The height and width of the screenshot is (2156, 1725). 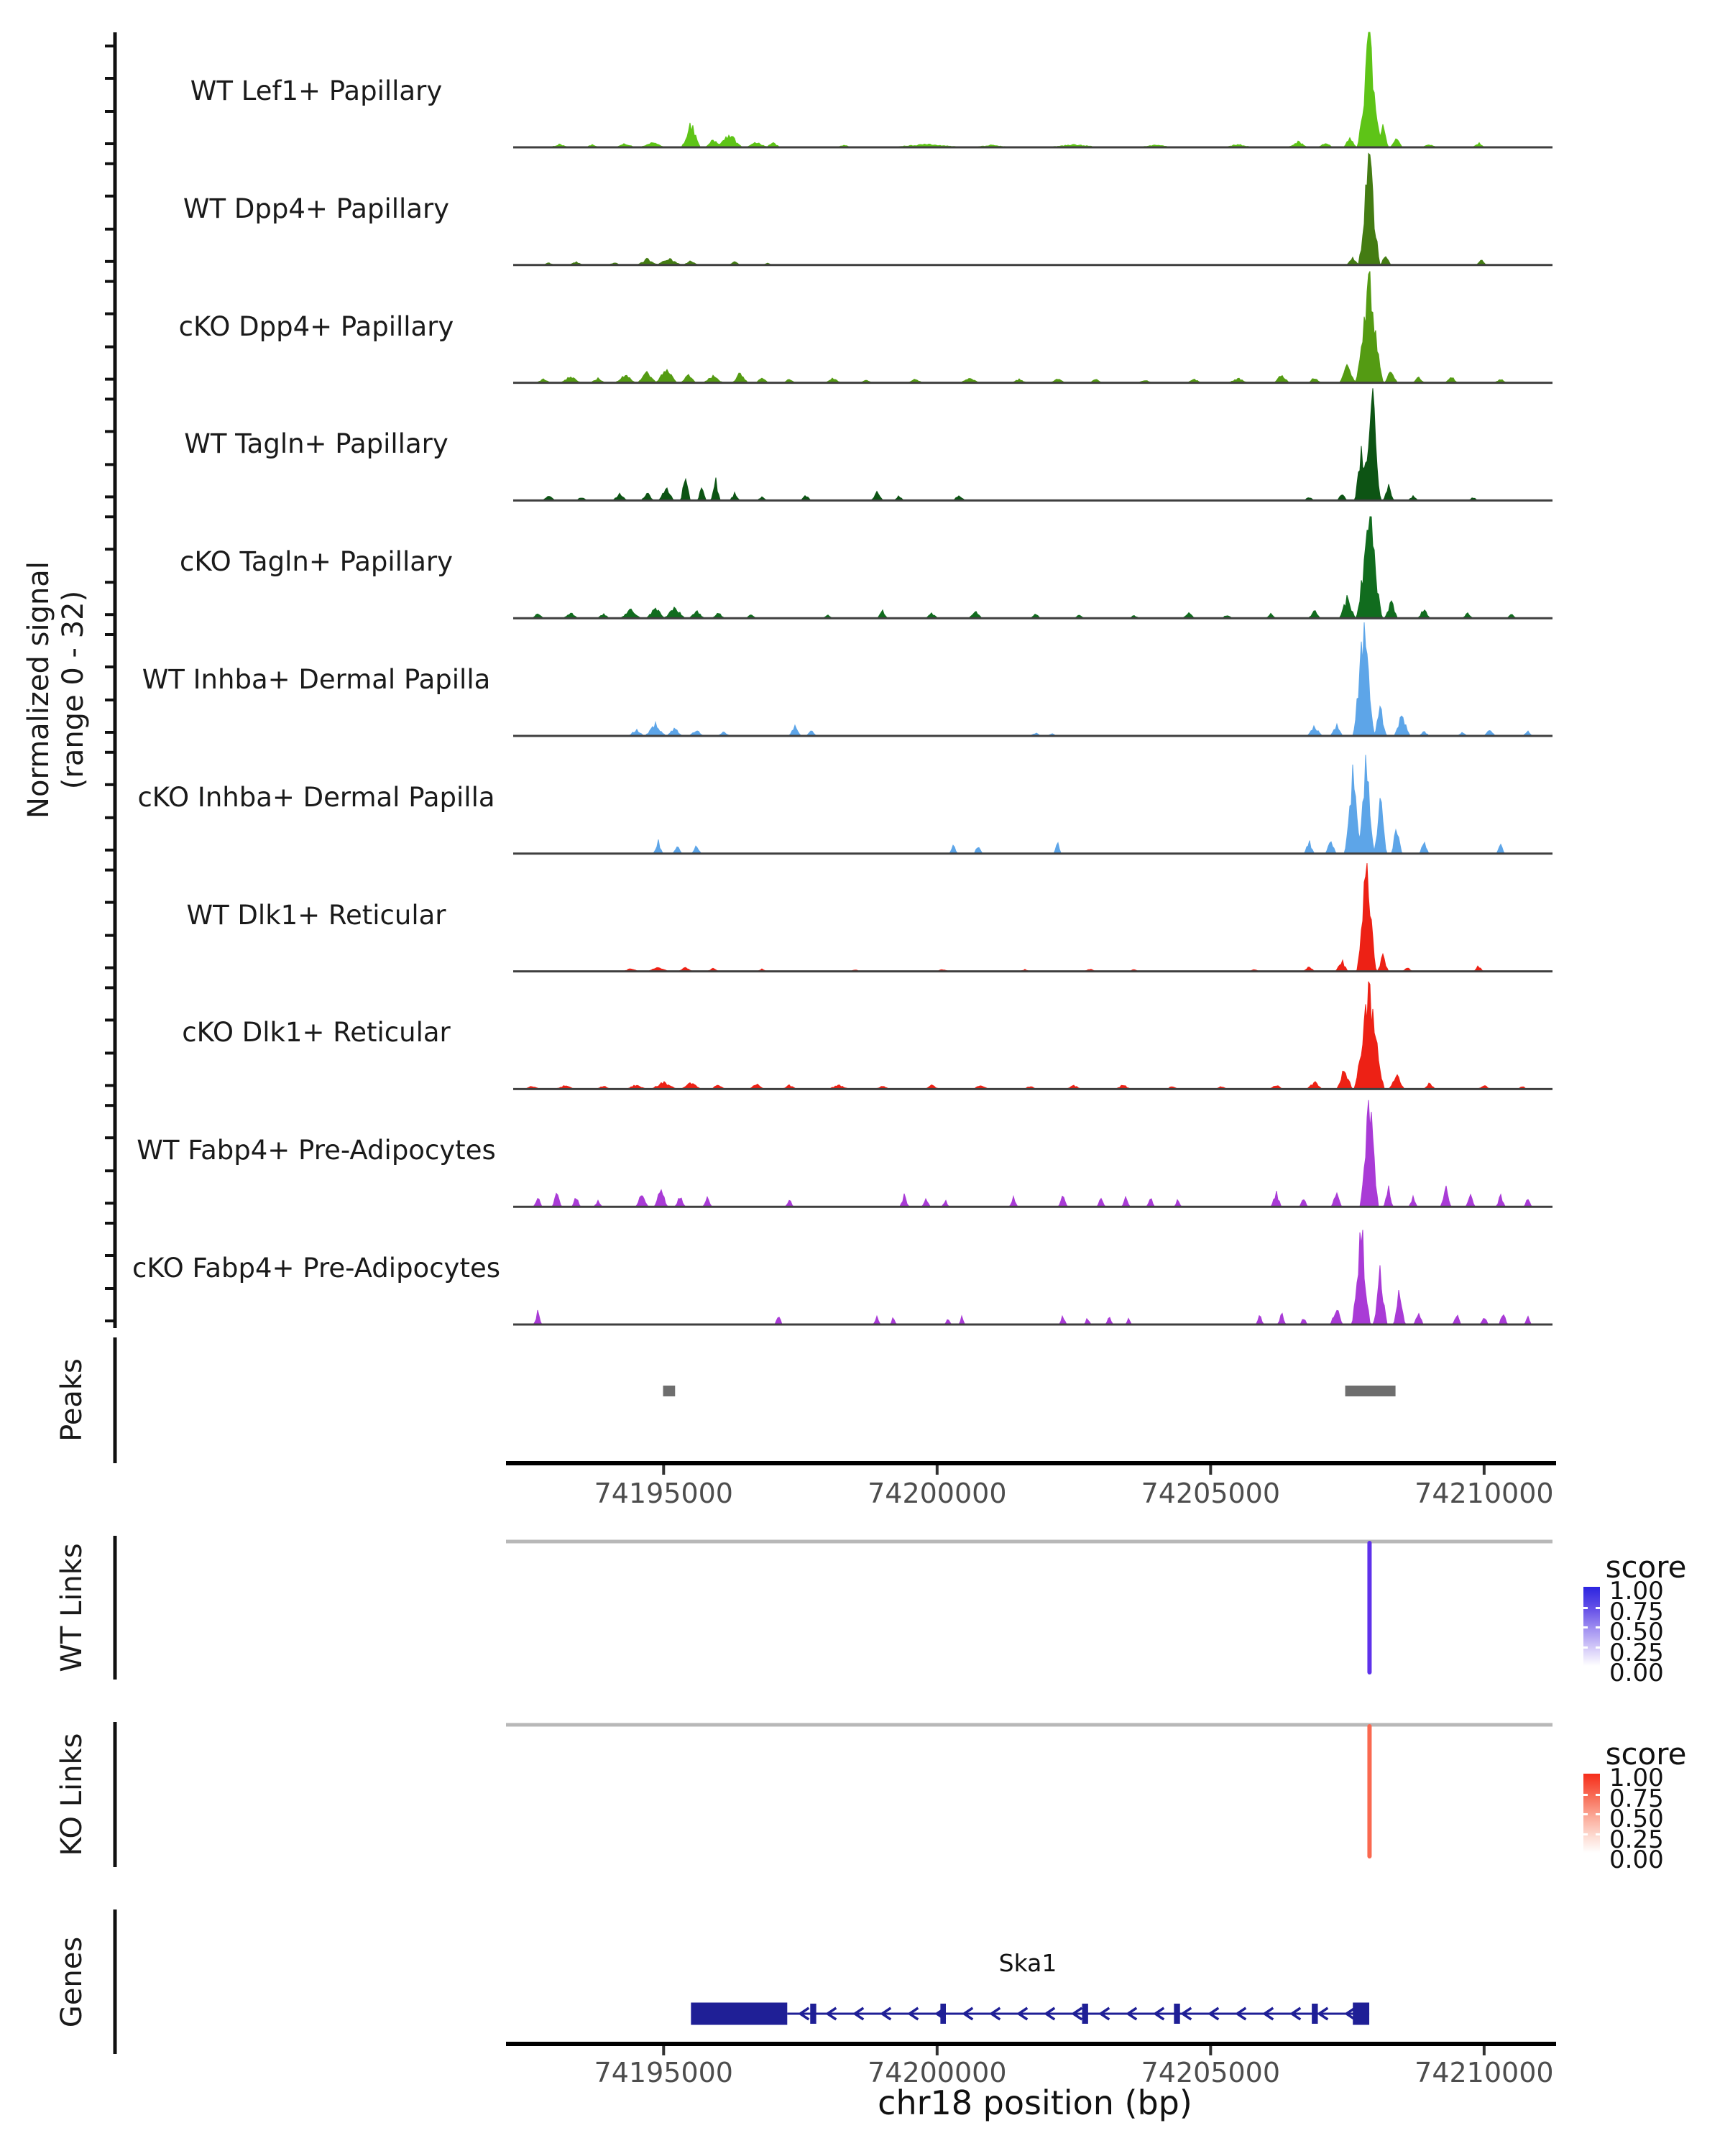 What do you see at coordinates (316, 915) in the screenshot?
I see `track-label: WT Dlk1+ Reticular` at bounding box center [316, 915].